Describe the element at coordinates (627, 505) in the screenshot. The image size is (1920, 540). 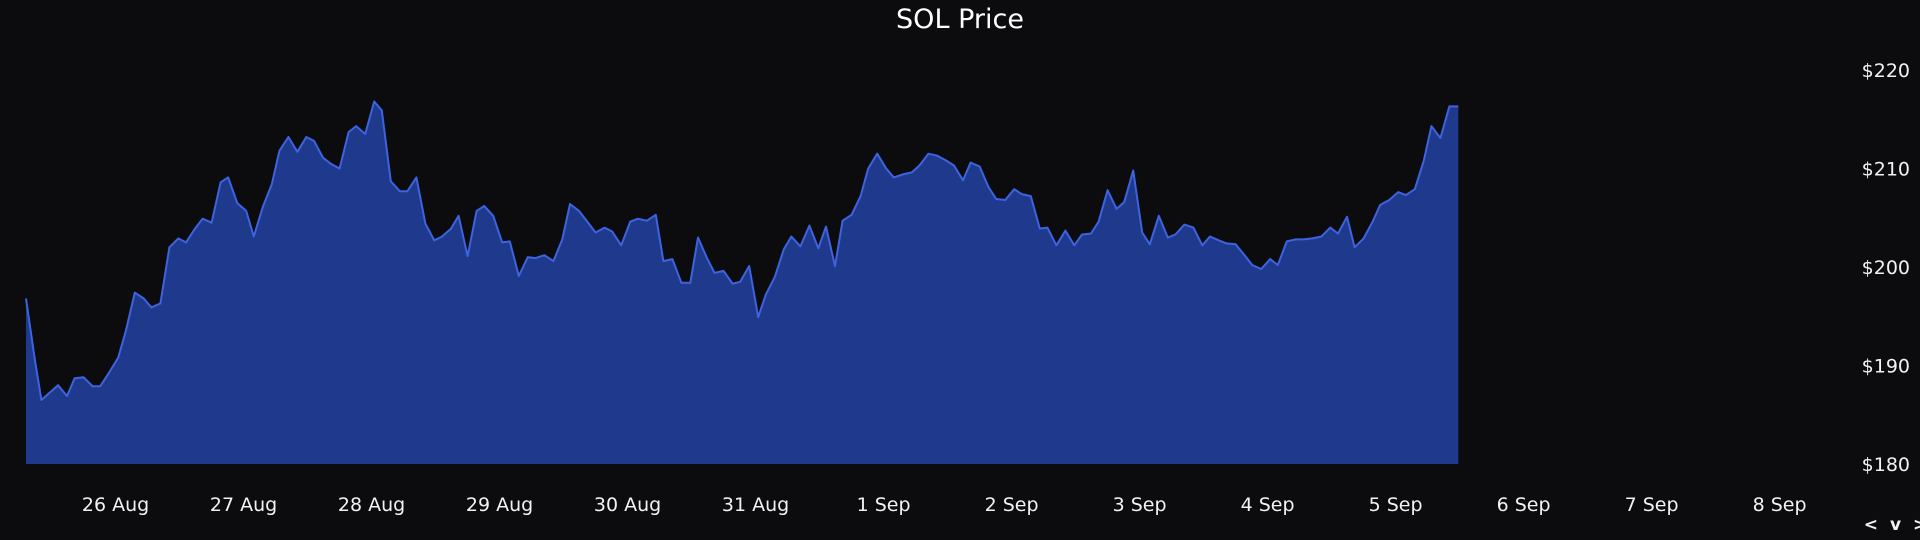
I see `x-tick-label: 30 Aug` at that location.